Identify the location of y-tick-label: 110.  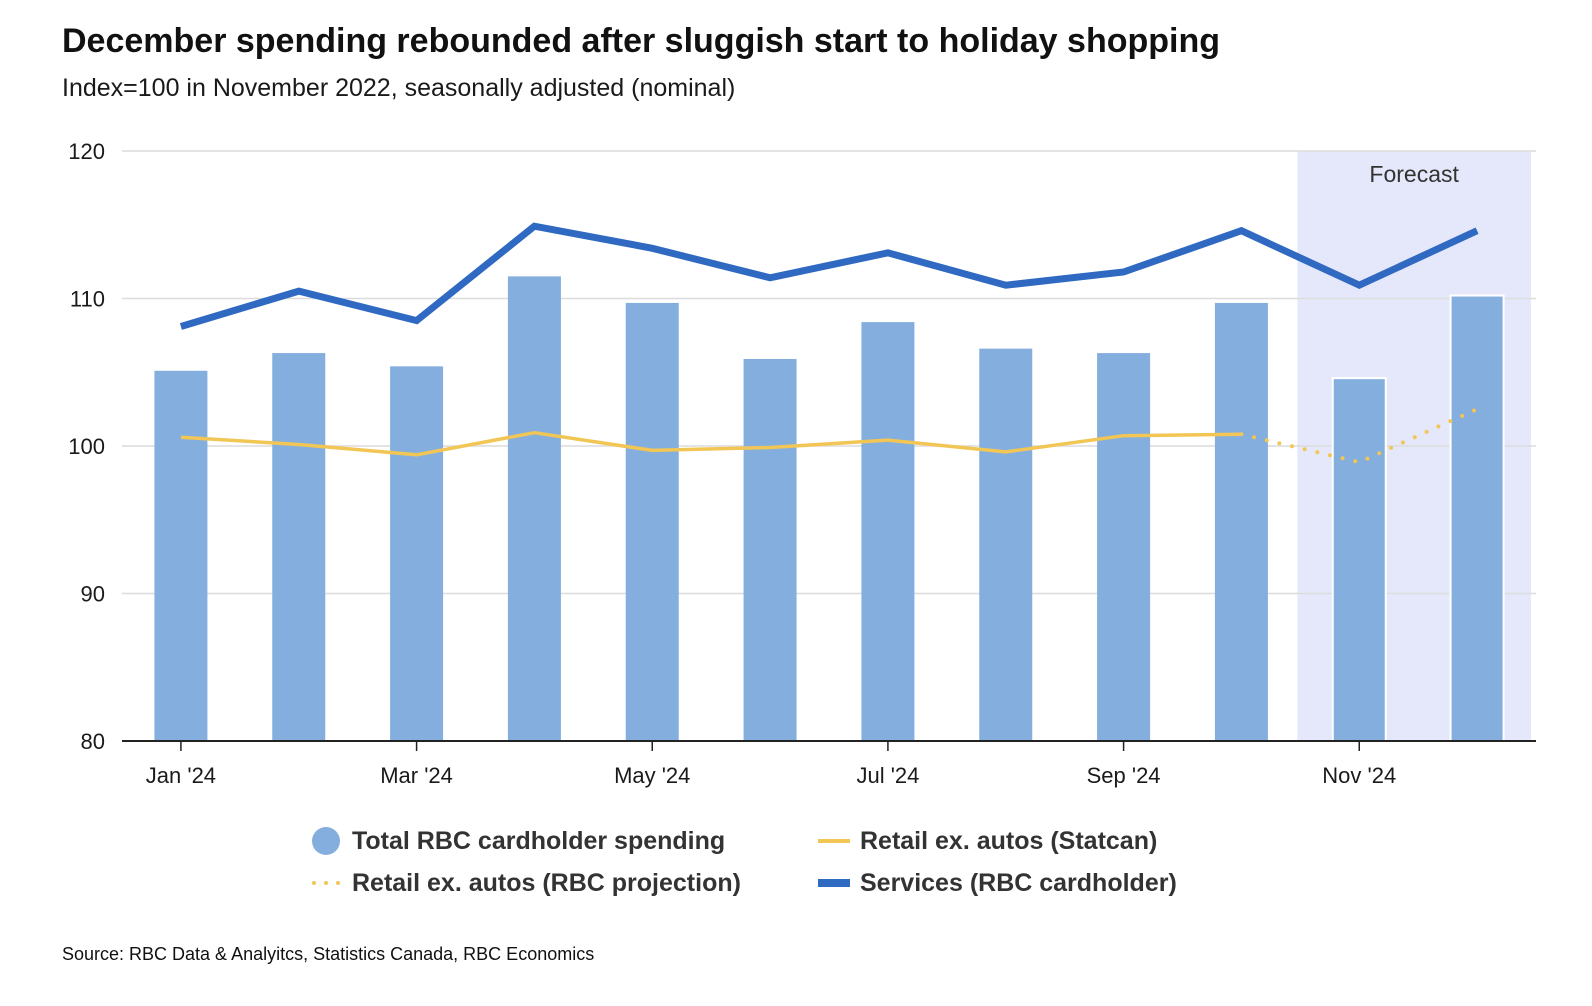
(87, 299).